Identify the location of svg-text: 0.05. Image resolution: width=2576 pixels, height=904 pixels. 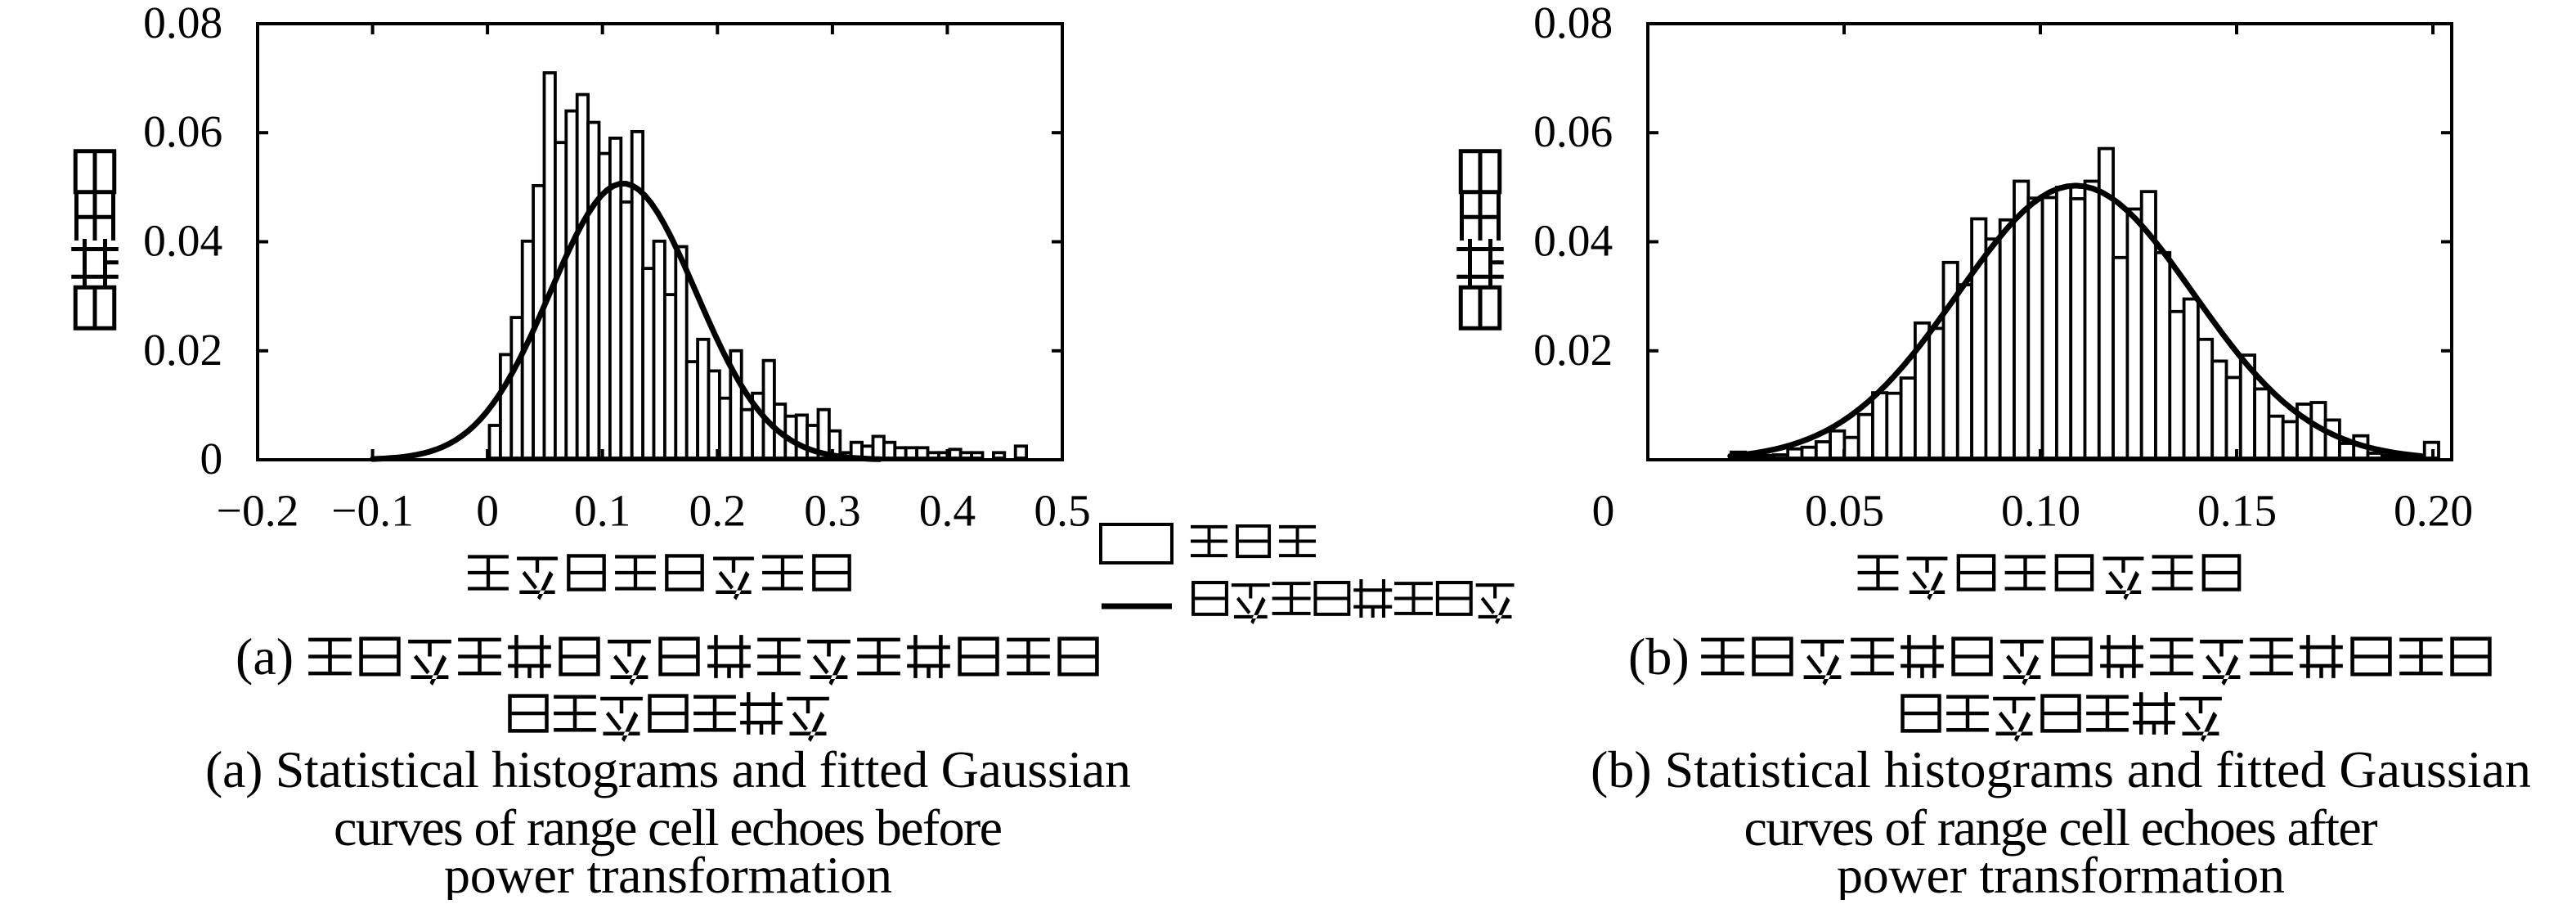
(1845, 512).